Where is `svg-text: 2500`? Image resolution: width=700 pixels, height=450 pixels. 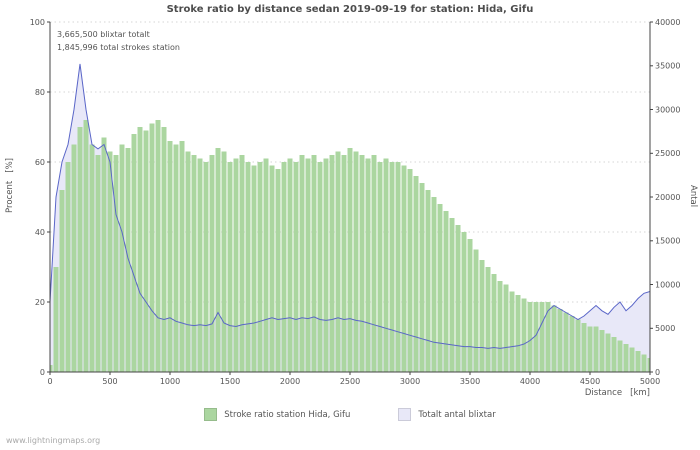
svg-text: 2500 is located at coordinates (350, 381).